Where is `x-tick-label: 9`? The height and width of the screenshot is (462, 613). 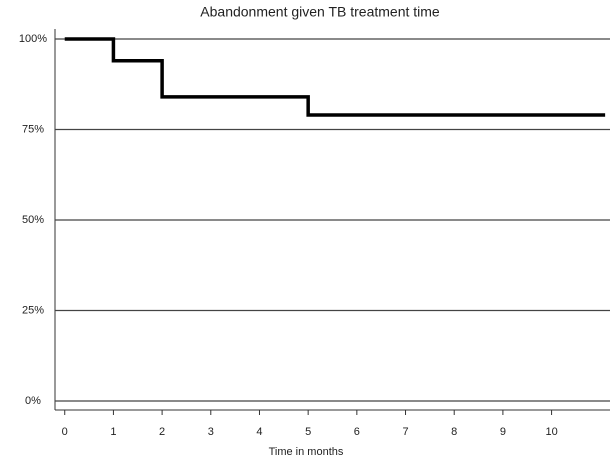
x-tick-label: 9 is located at coordinates (503, 432).